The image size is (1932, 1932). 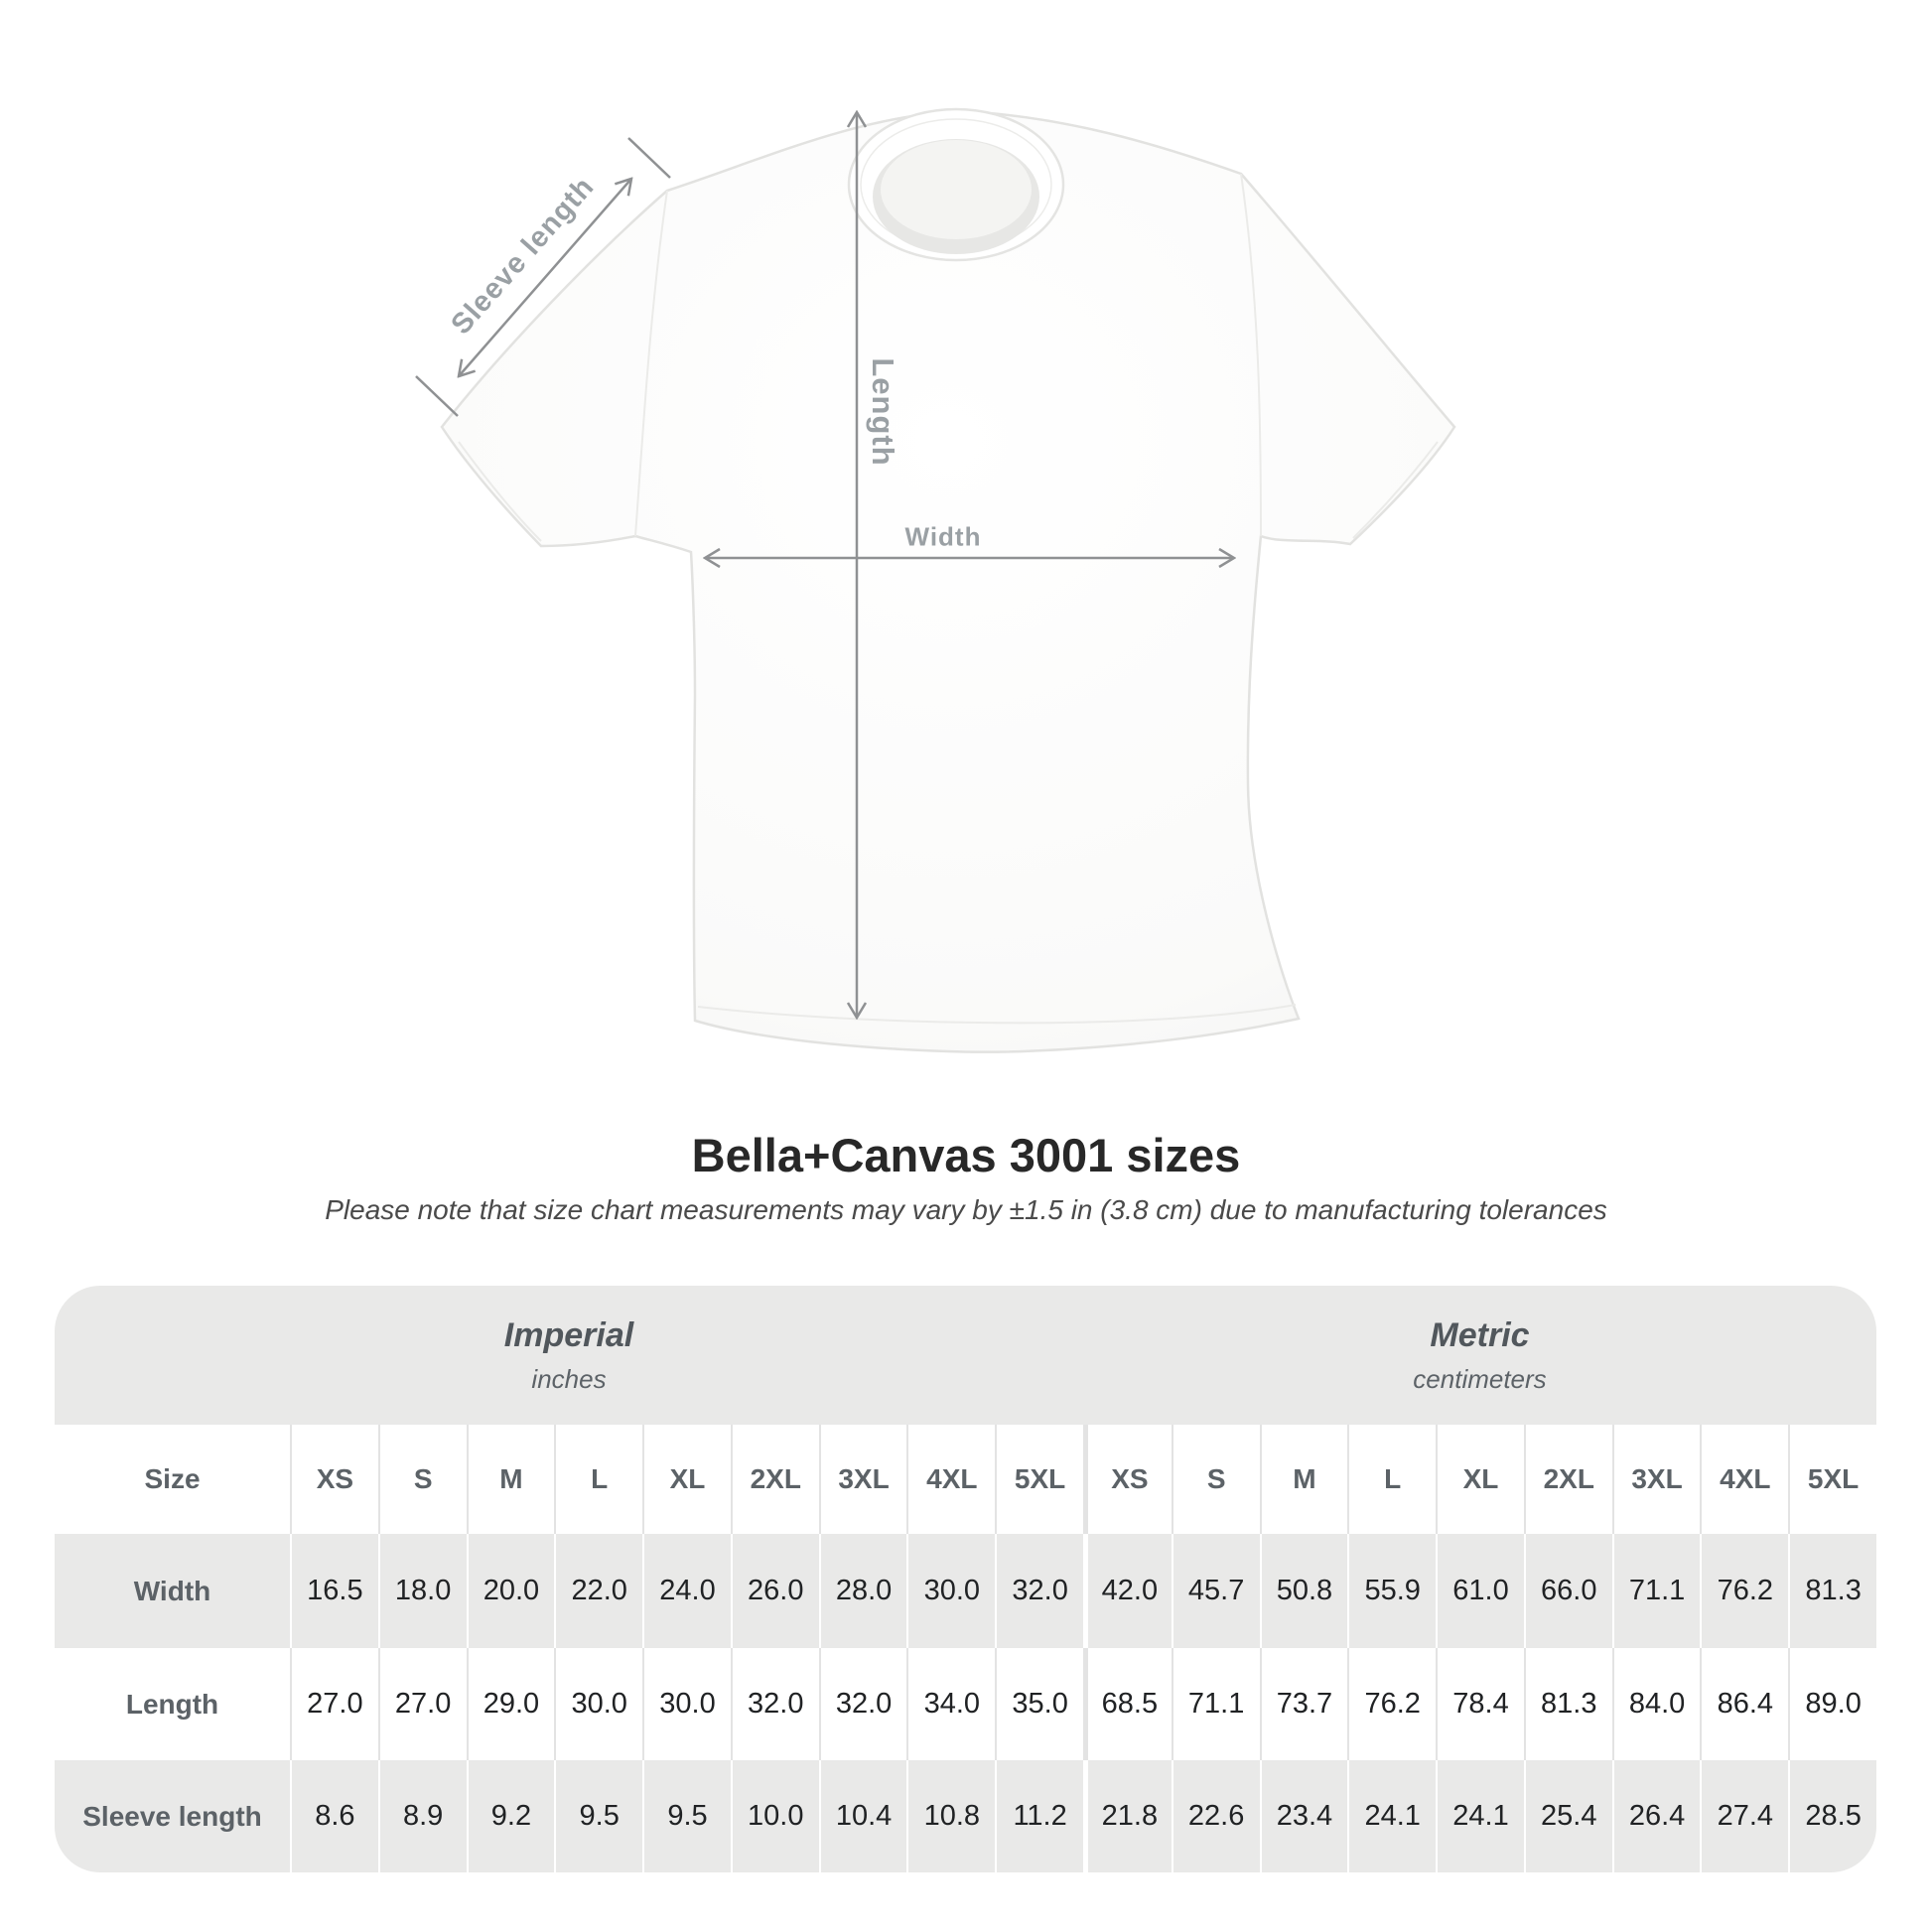 What do you see at coordinates (1656, 1816) in the screenshot?
I see `value-cell: 26.4` at bounding box center [1656, 1816].